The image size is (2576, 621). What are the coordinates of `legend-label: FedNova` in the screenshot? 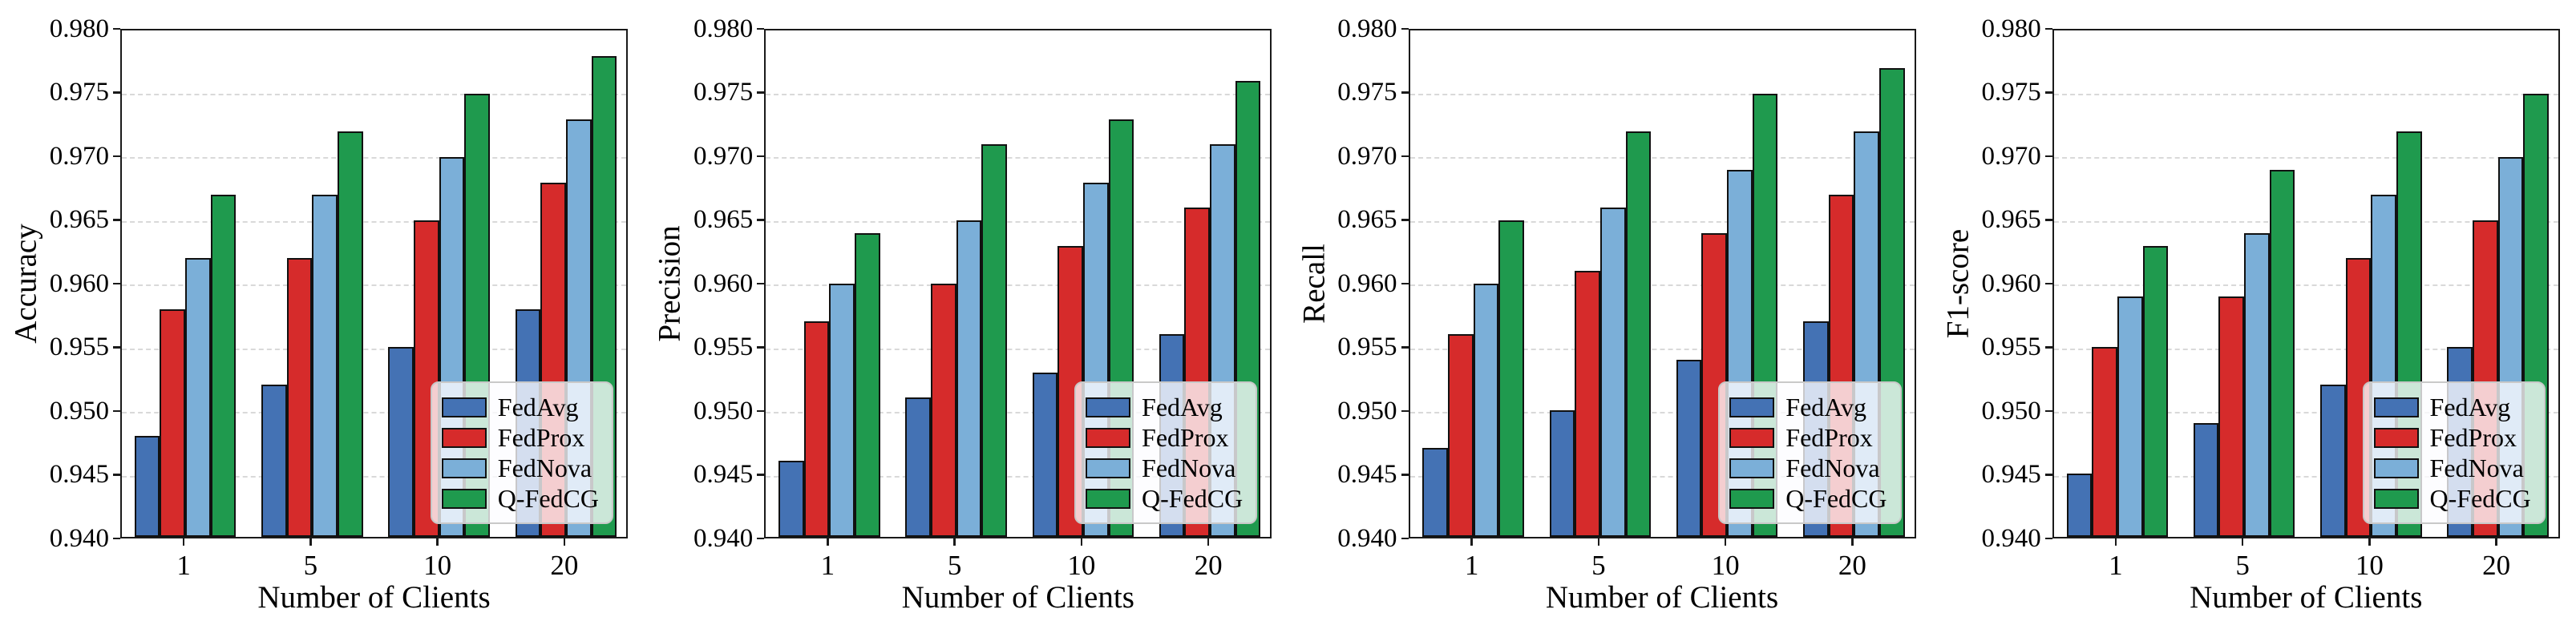 It's located at (2476, 468).